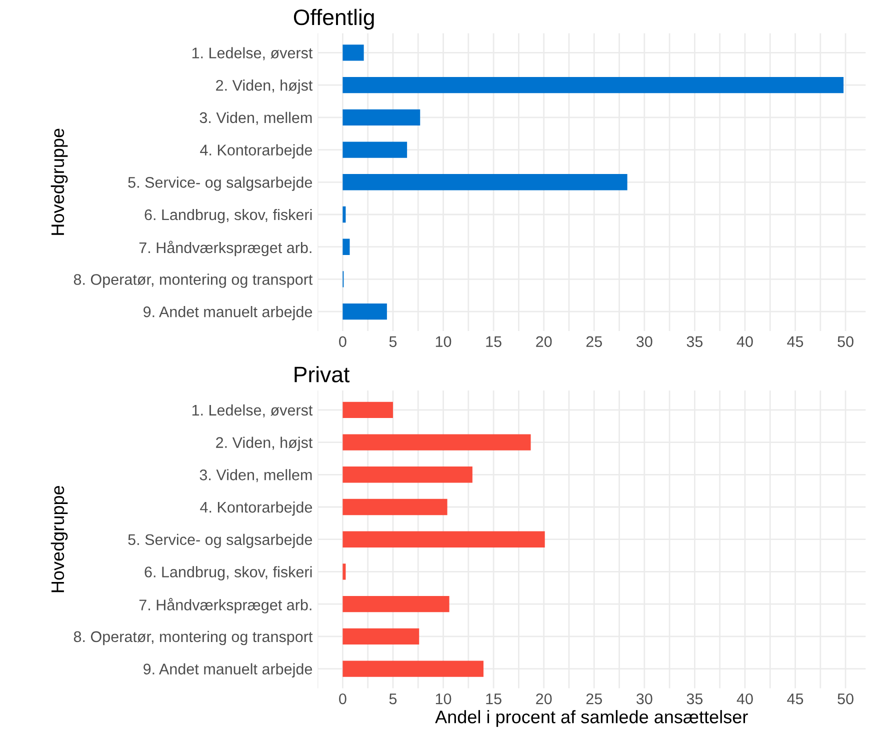 The image size is (870, 740). Describe the element at coordinates (322, 374) in the screenshot. I see `chart-title: Privat` at that location.